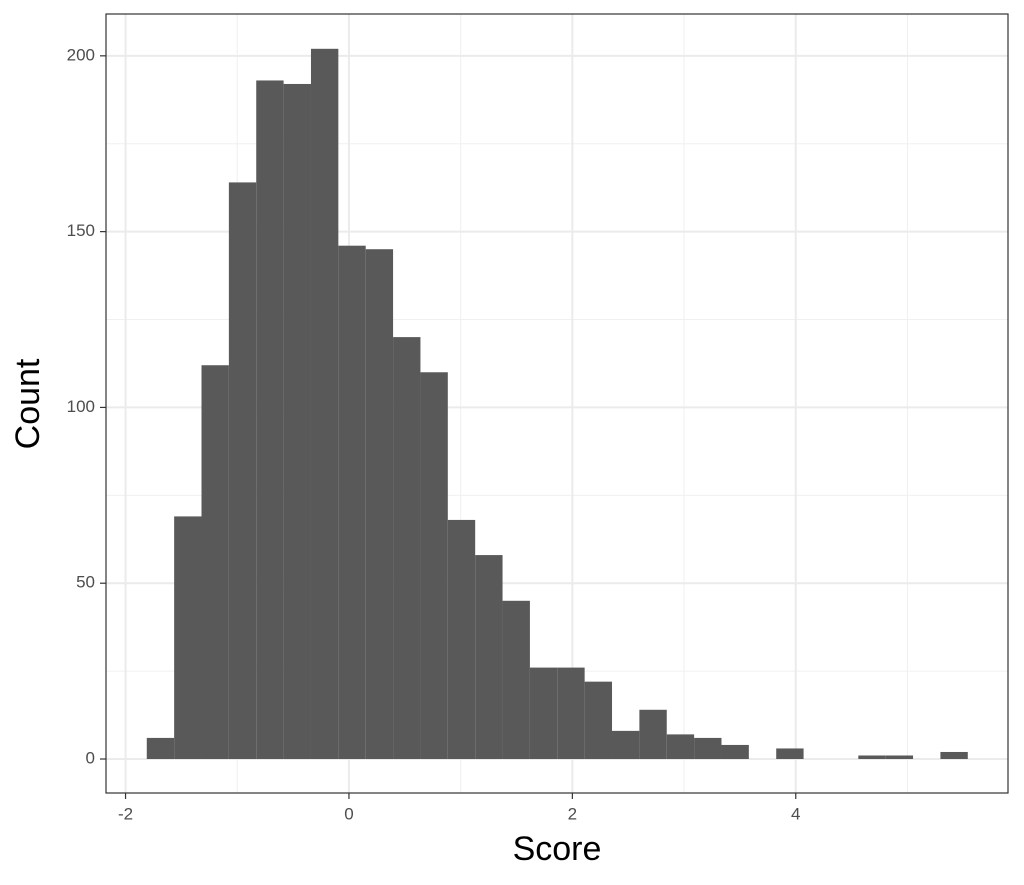 The image size is (1024, 885). What do you see at coordinates (348, 813) in the screenshot?
I see `x-tick-label: 0` at bounding box center [348, 813].